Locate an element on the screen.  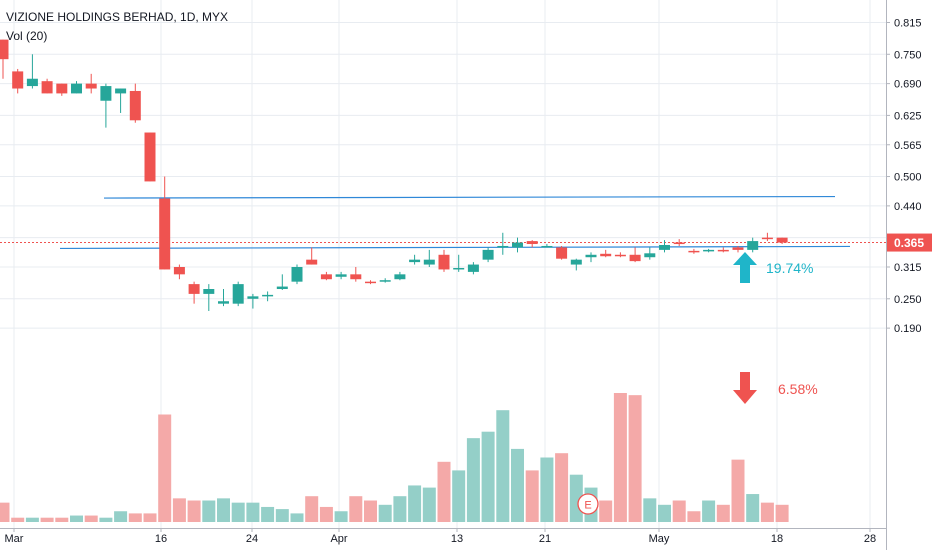
earnings-label: E is located at coordinates (587, 506).